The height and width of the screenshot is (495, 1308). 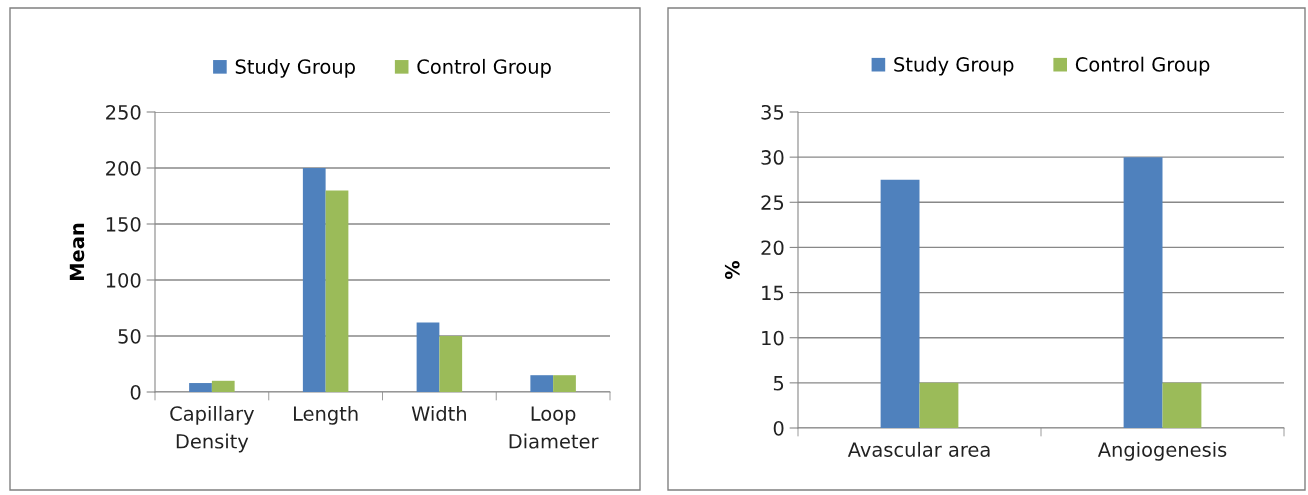 What do you see at coordinates (123, 224) in the screenshot?
I see `y-tick-label: 150` at bounding box center [123, 224].